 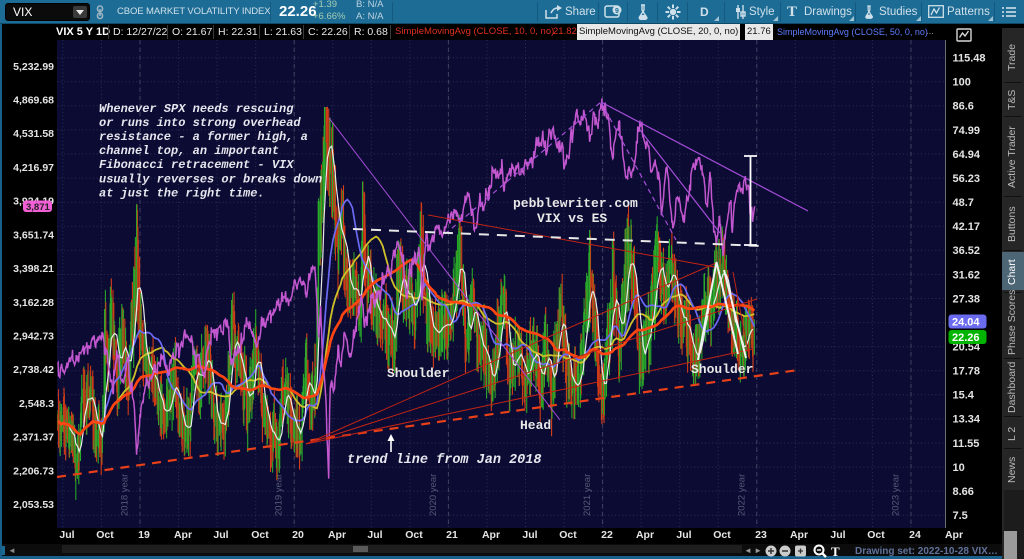 I want to click on svg-text: 8.66, so click(x=963, y=492).